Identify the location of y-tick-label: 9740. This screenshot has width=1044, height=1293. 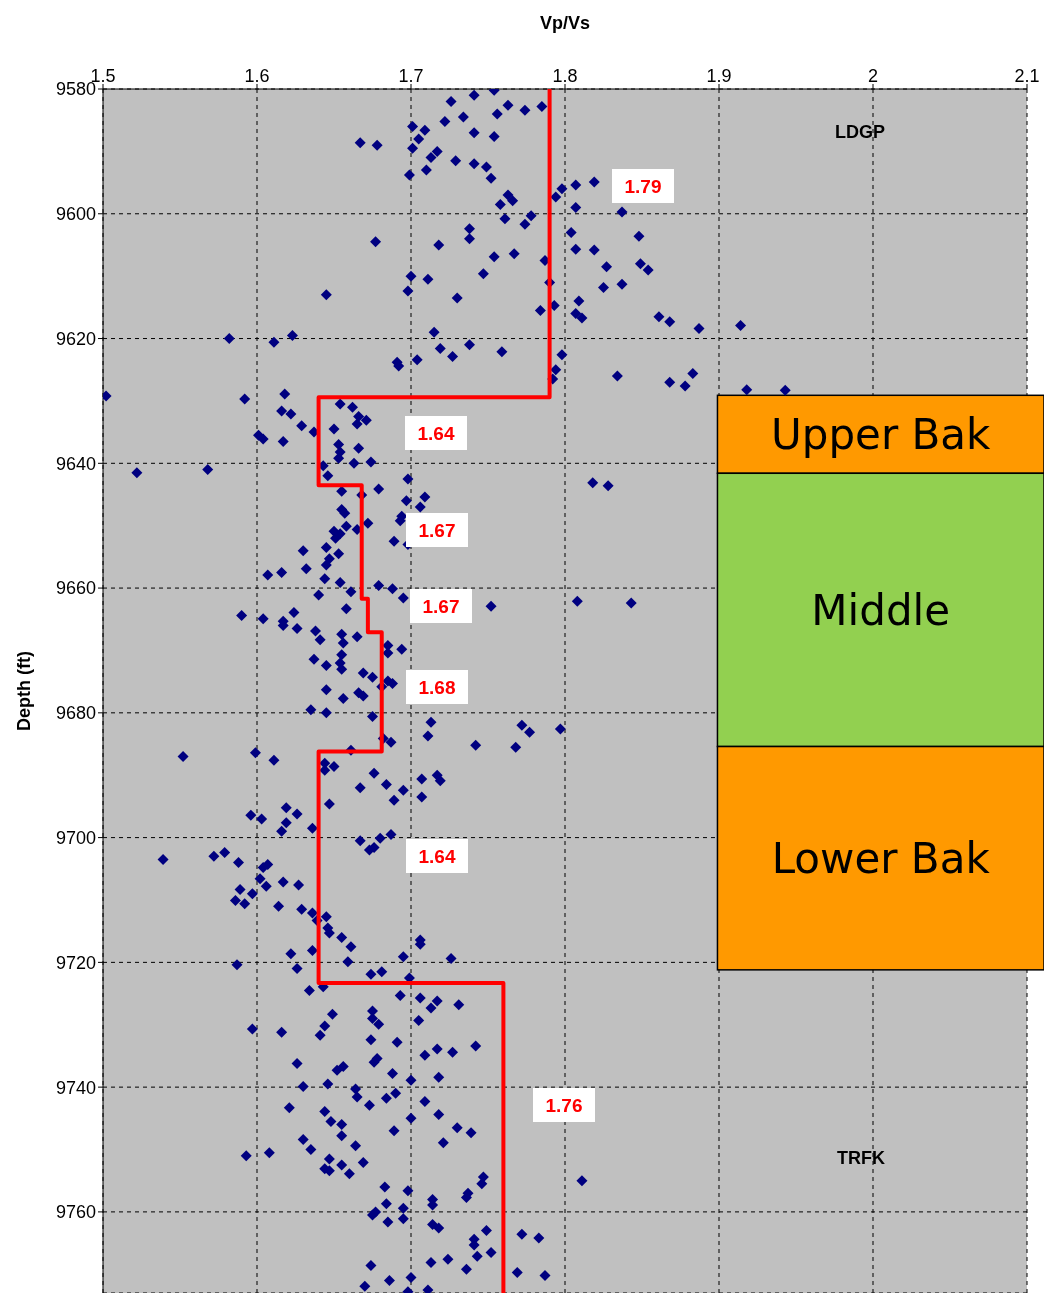
(75, 1087).